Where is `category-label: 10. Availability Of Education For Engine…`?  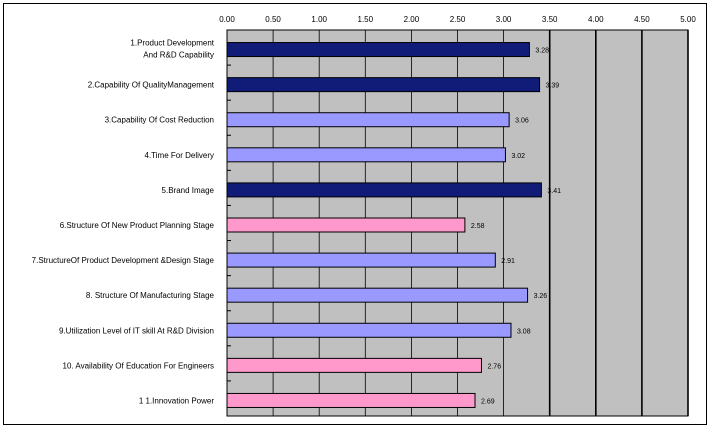 category-label: 10. Availability Of Education For Engine… is located at coordinates (139, 365).